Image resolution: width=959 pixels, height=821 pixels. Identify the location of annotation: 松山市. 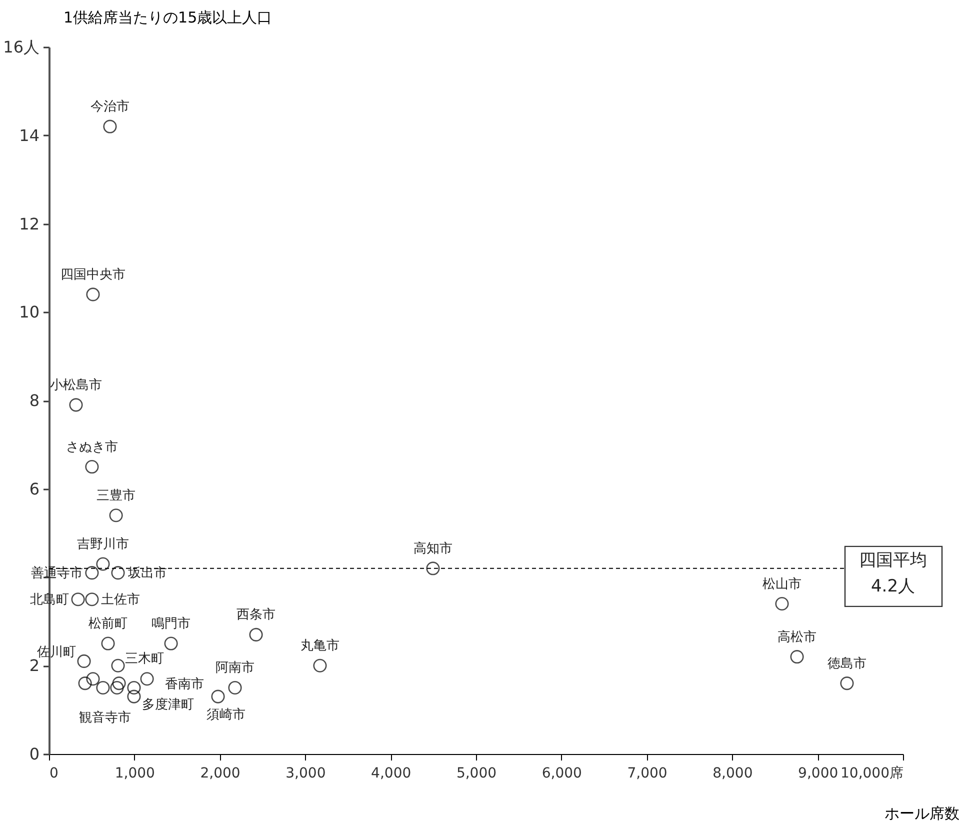
(782, 584).